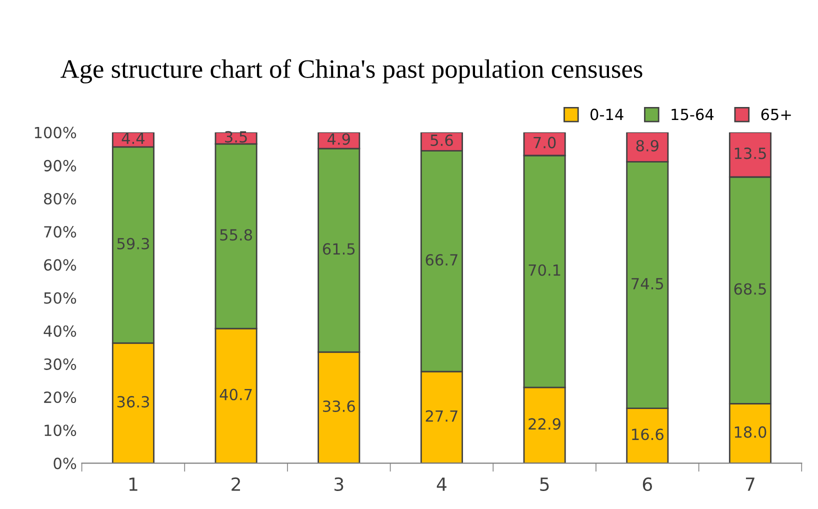  Describe the element at coordinates (750, 484) in the screenshot. I see `x-tick-label: 7` at that location.